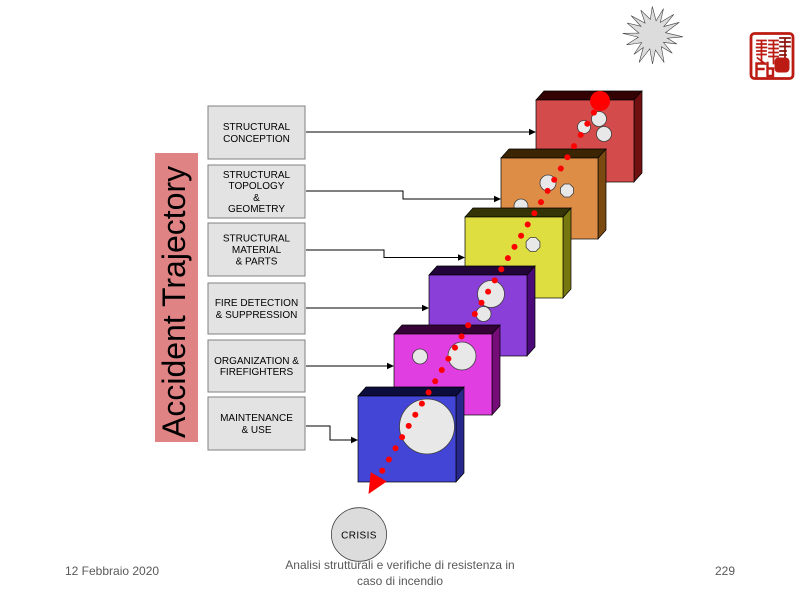  What do you see at coordinates (359, 536) in the screenshot?
I see `svg-text: CRISIS` at bounding box center [359, 536].